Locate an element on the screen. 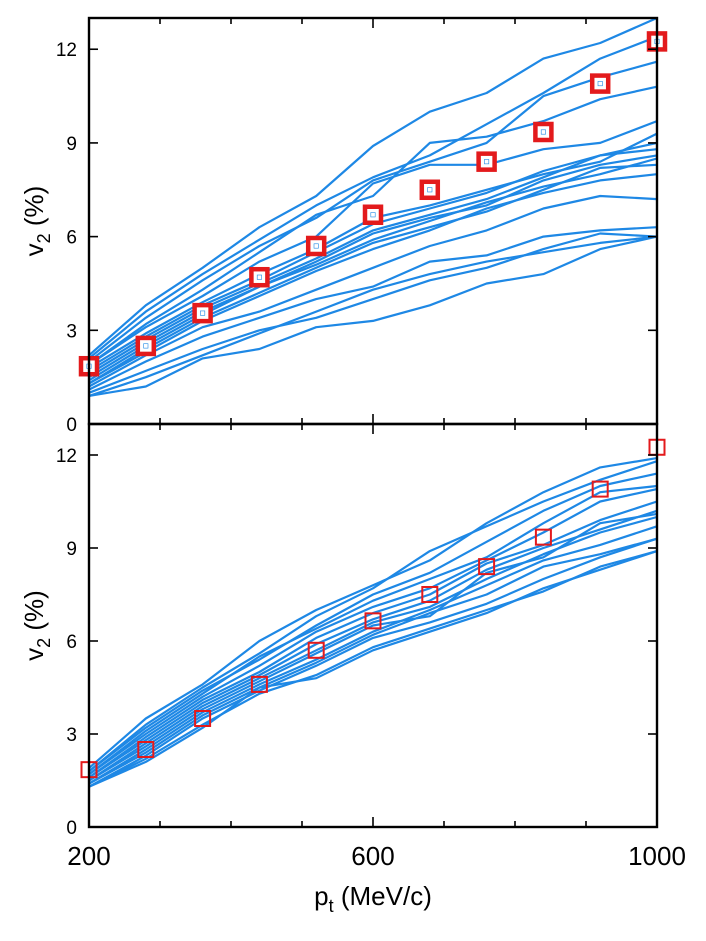  x-tick-label-200: 200 is located at coordinates (88, 856).